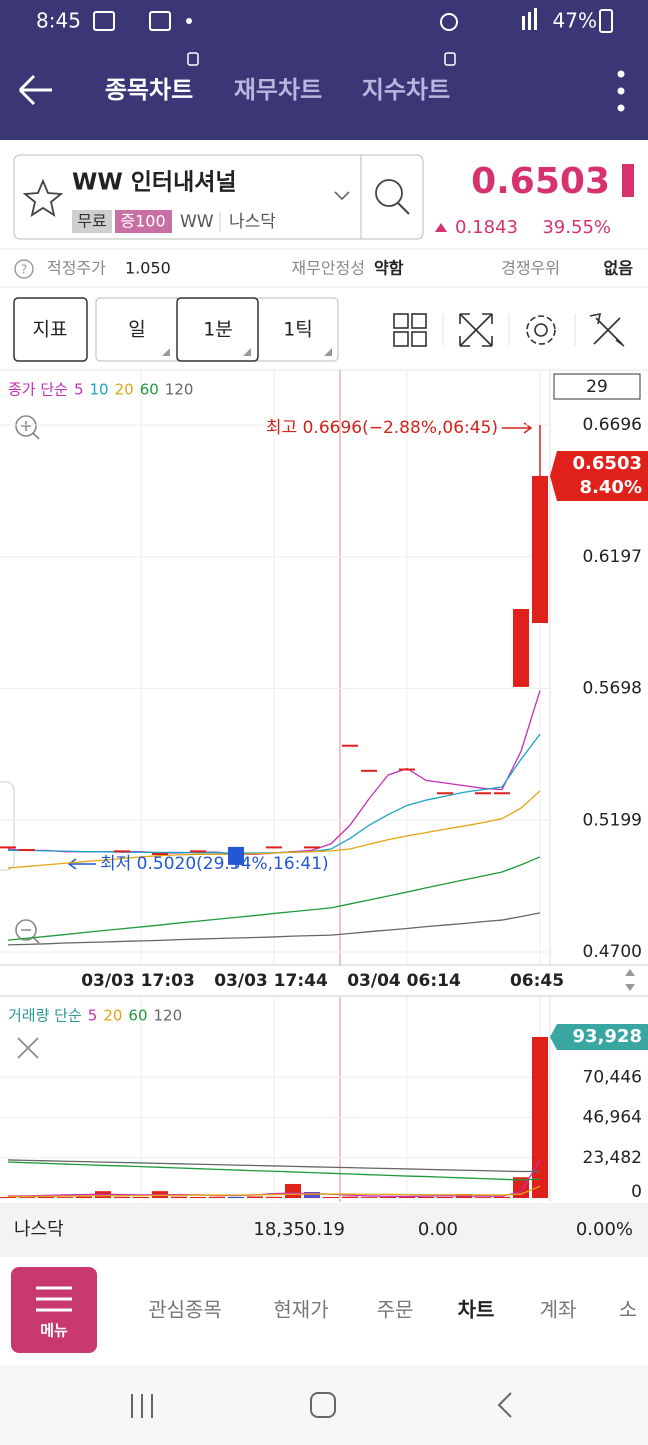 Image resolution: width=648 pixels, height=1445 pixels. Describe the element at coordinates (395, 1310) in the screenshot. I see `nav-tab: 주문` at that location.